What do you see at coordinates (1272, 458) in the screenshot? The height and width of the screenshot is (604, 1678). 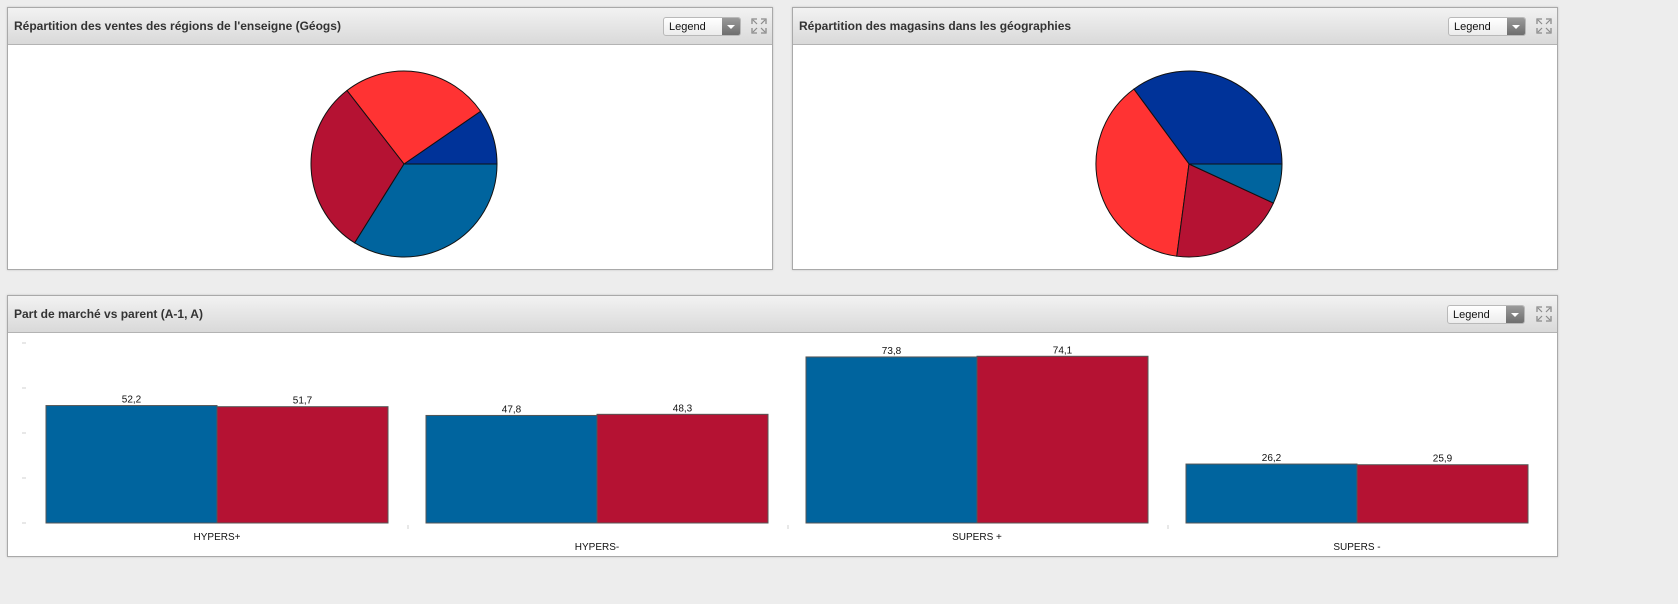 I see `bar-value-label: 26,2` at bounding box center [1272, 458].